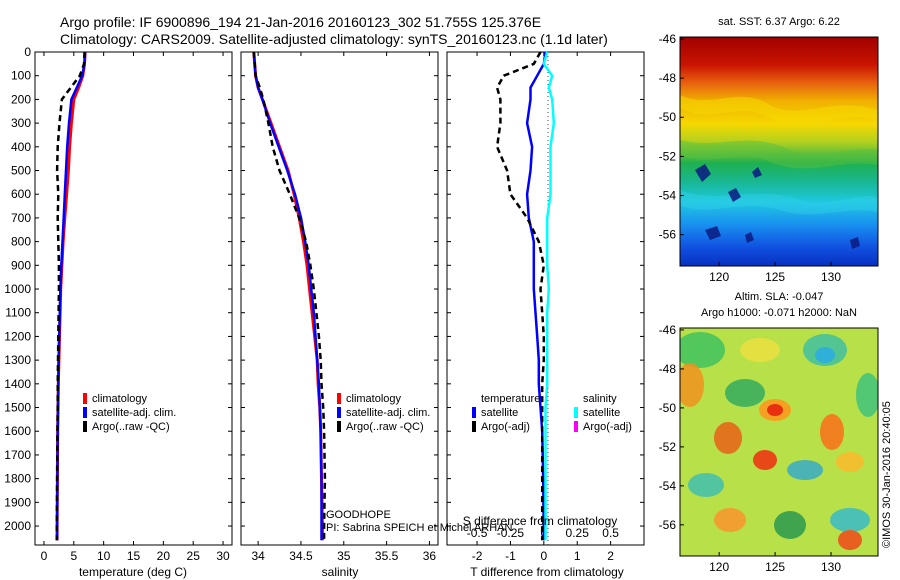  Describe the element at coordinates (17, 479) in the screenshot. I see `depth-tick-label: 1800` at that location.